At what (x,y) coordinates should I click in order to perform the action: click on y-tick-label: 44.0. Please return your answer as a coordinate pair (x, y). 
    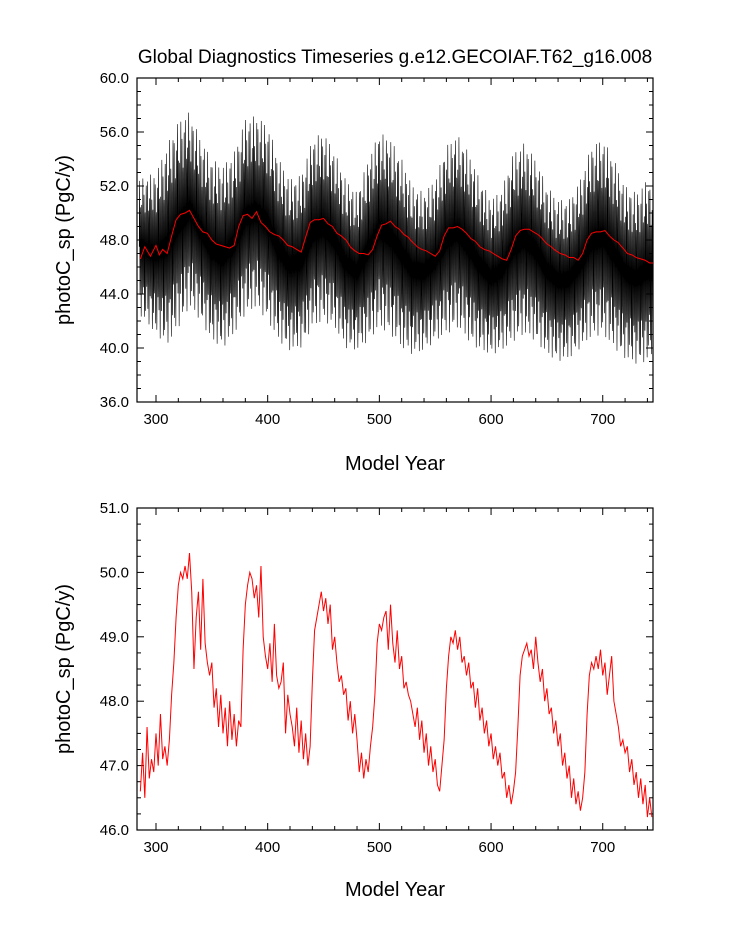
    Looking at the image, I should click on (114, 294).